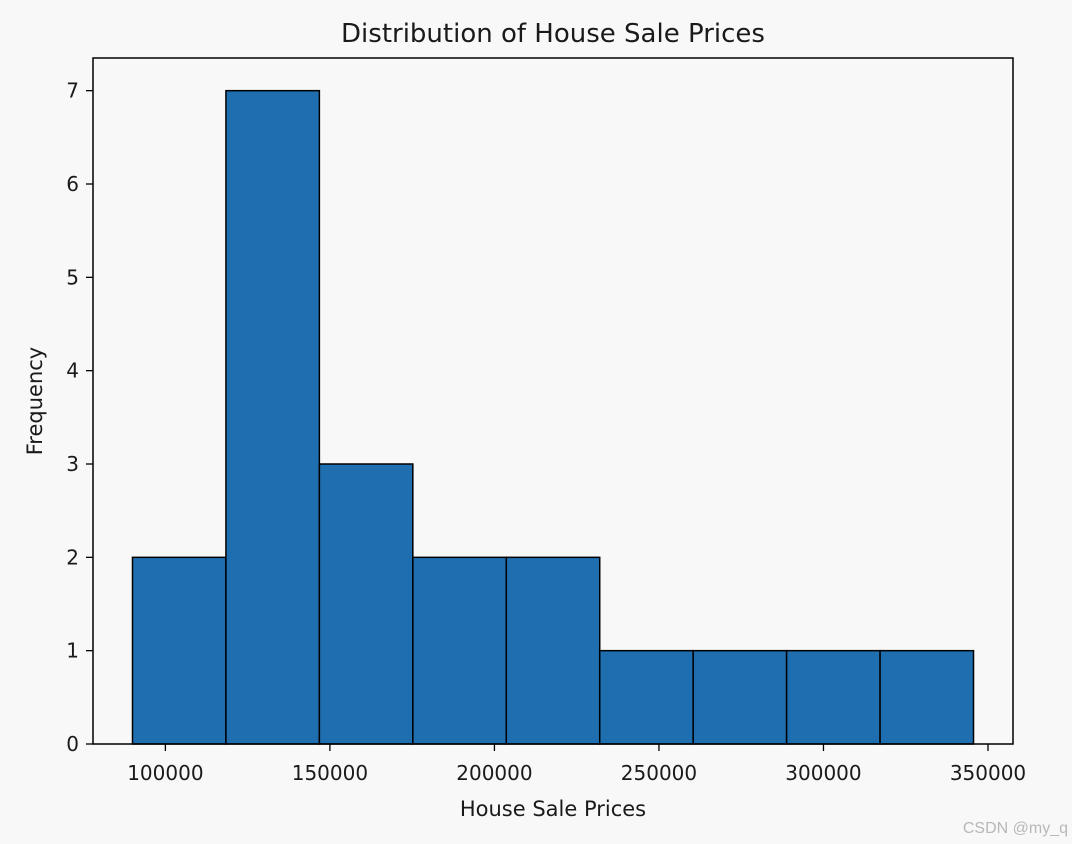  What do you see at coordinates (823, 773) in the screenshot?
I see `x-tick-label: 300000` at bounding box center [823, 773].